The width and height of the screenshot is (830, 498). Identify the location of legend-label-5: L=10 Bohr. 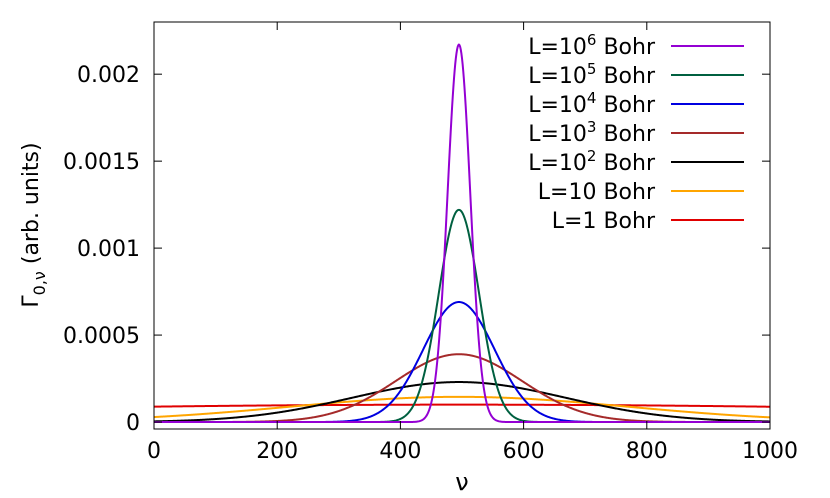
(597, 192).